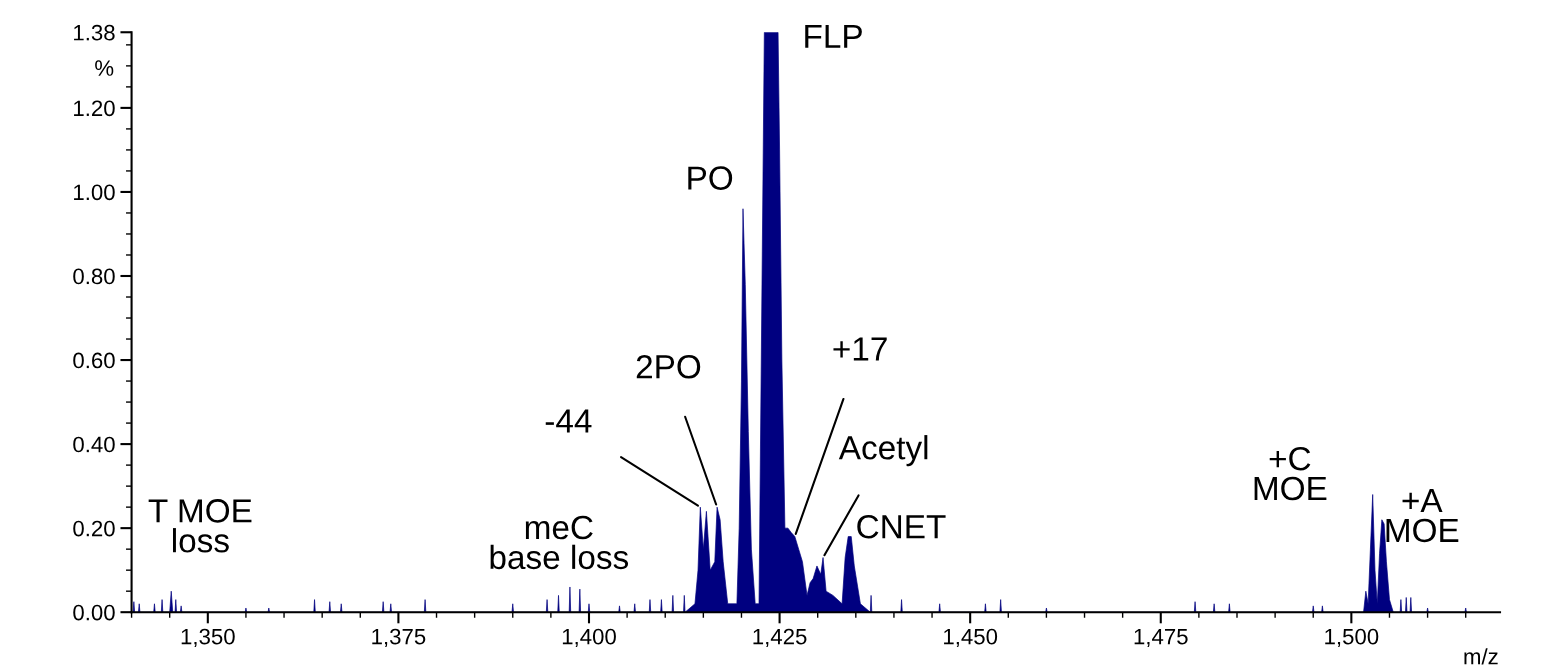 This screenshot has height=672, width=1548. I want to click on y-tick-label: 0.20, so click(94, 528).